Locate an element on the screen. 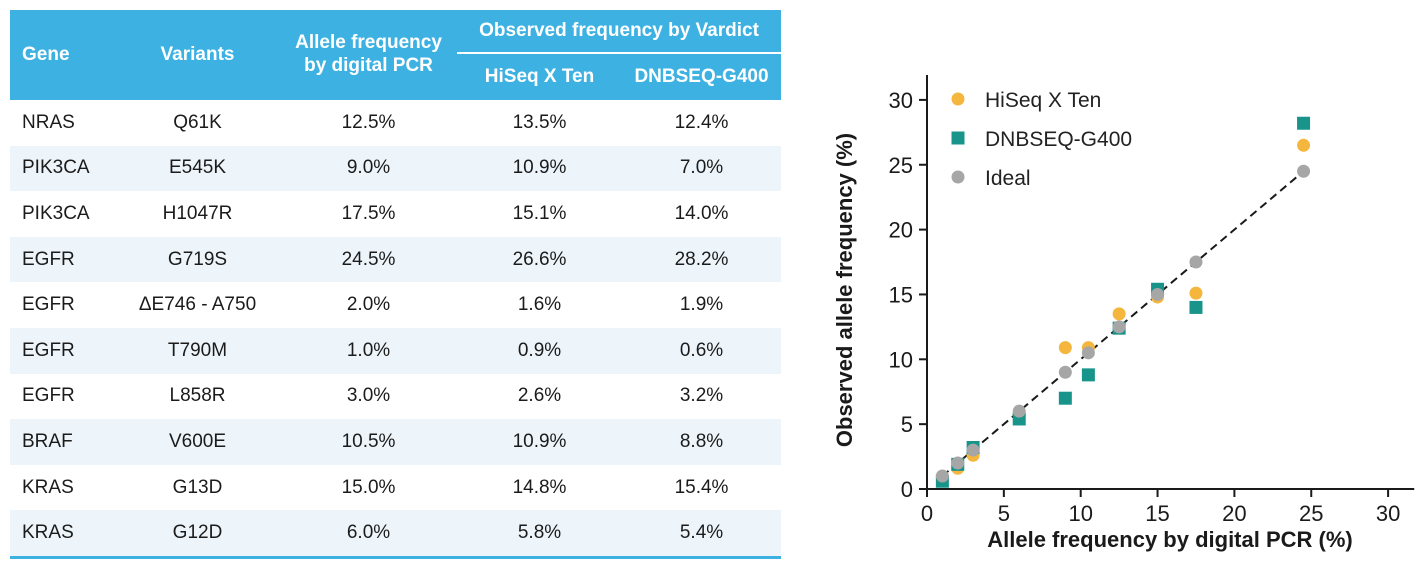 The height and width of the screenshot is (574, 1428). hiseq-cell: 14.8% is located at coordinates (539, 487).